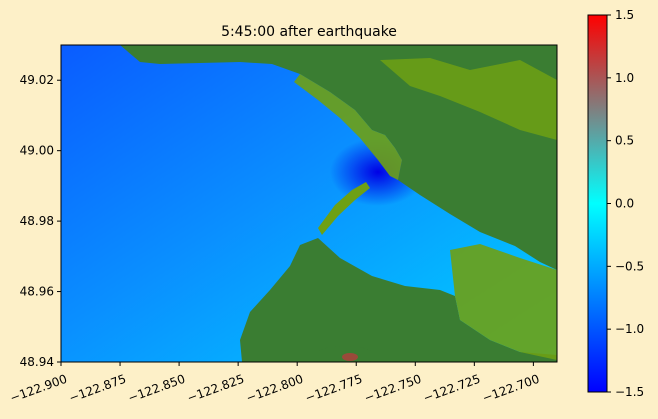 Image resolution: width=658 pixels, height=419 pixels. What do you see at coordinates (38, 389) in the screenshot?
I see `x-tick-label: −122.900` at bounding box center [38, 389].